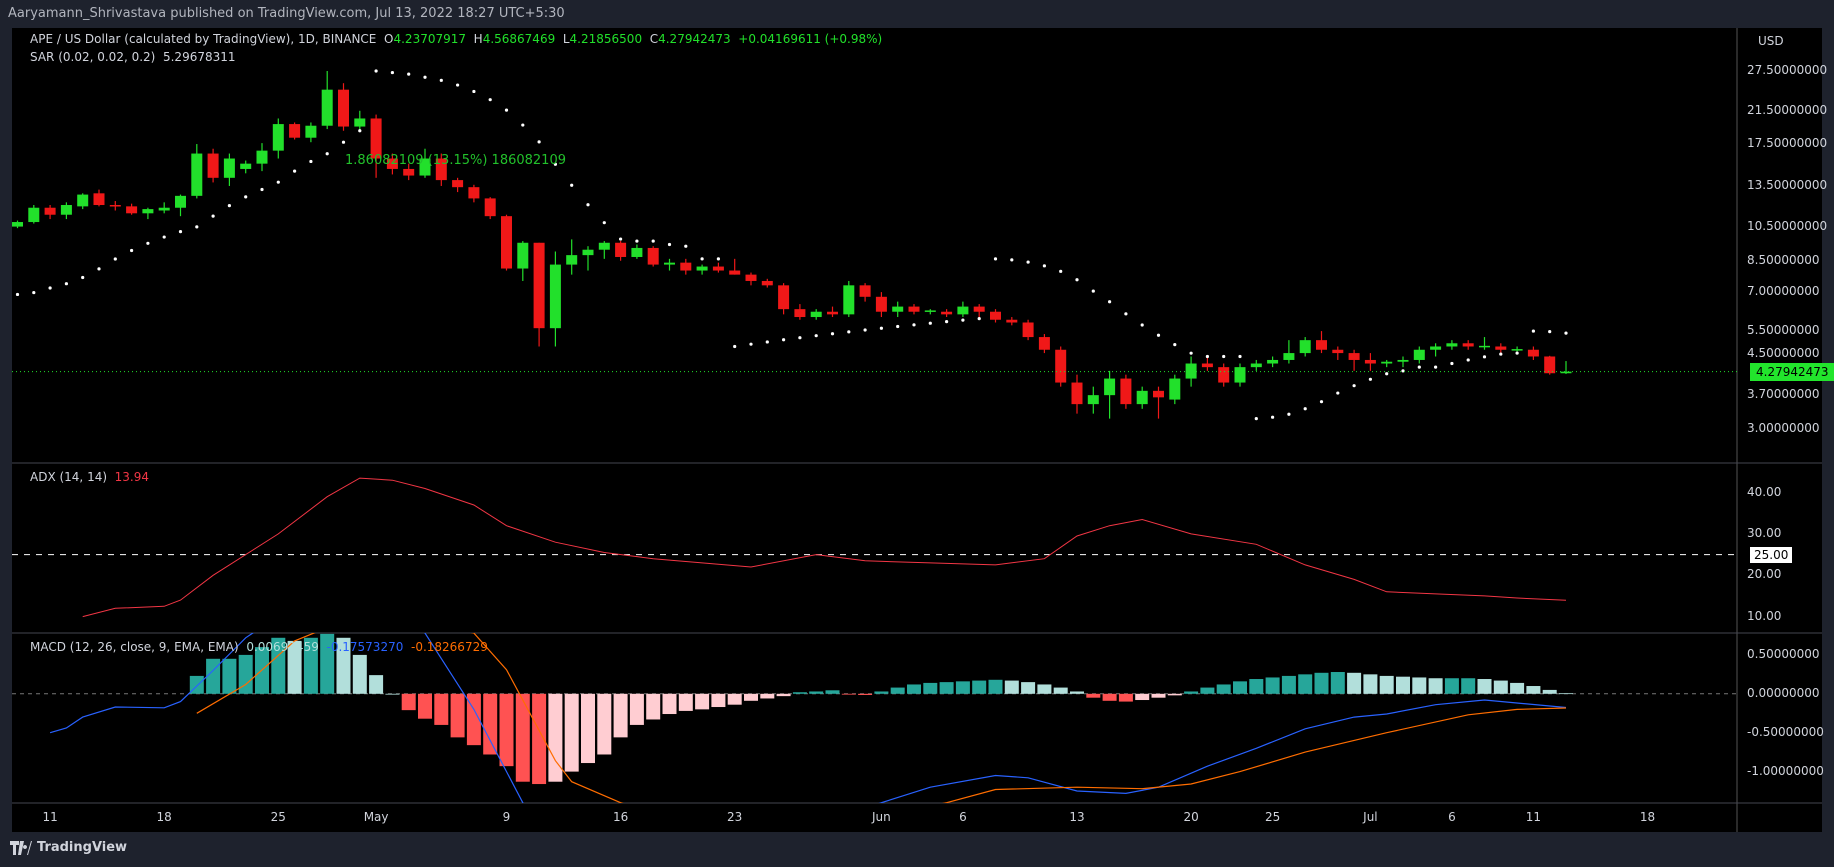  What do you see at coordinates (1764, 532) in the screenshot?
I see `adx-tick-label: 30.00` at bounding box center [1764, 532].